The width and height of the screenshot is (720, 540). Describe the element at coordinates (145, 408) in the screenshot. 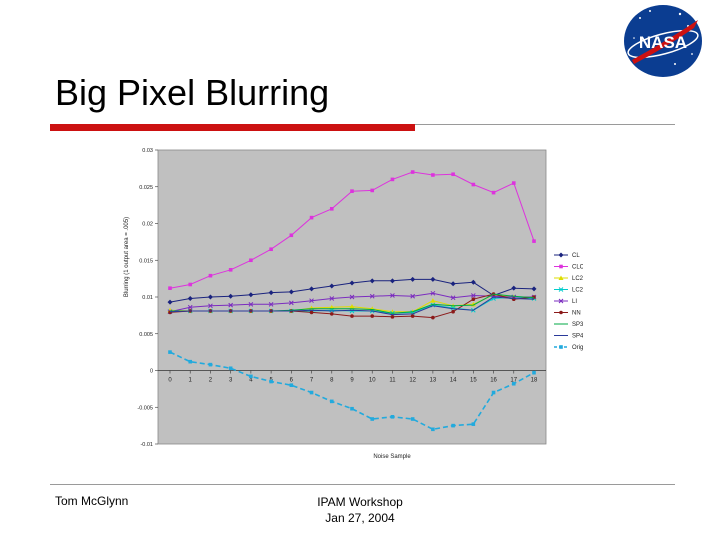

I see `y-tick-label: -0.005` at that location.